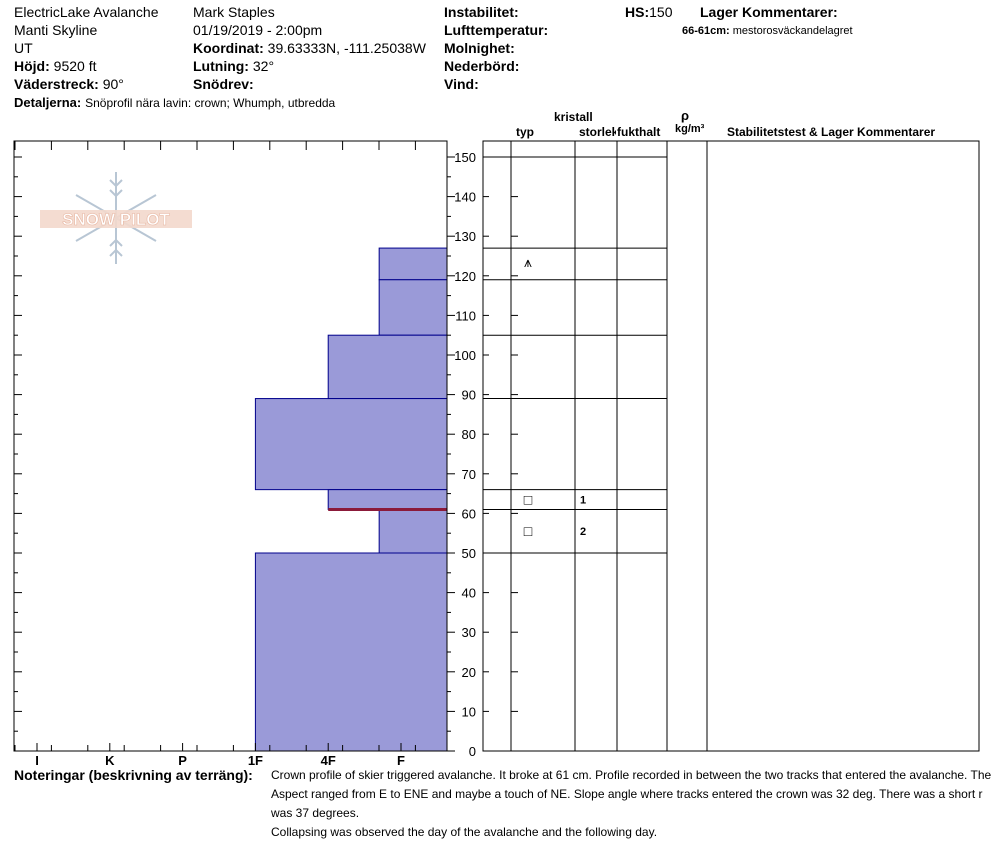 The image size is (994, 859). What do you see at coordinates (583, 532) in the screenshot?
I see `crystal-size-label: 2` at bounding box center [583, 532].